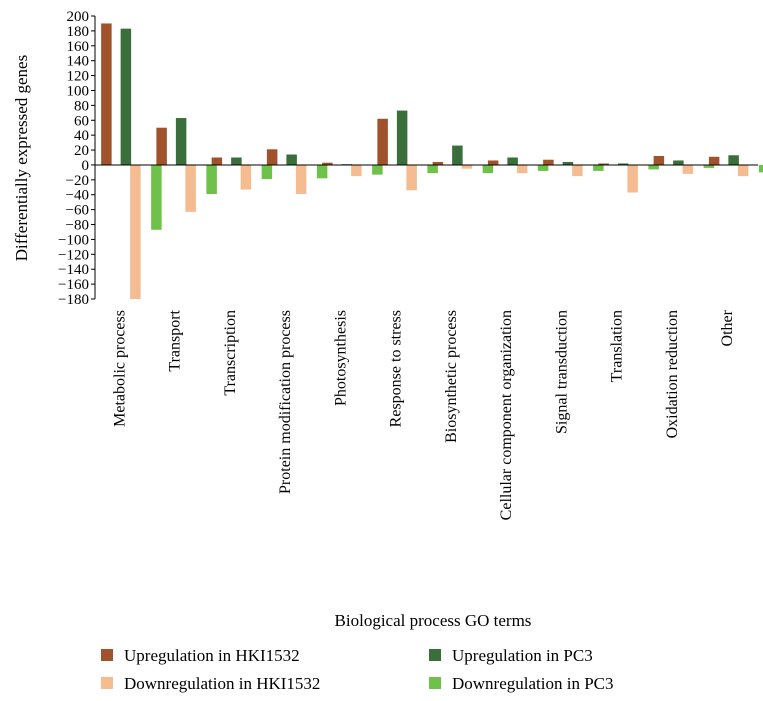  What do you see at coordinates (340, 358) in the screenshot?
I see `category-label-photosynthesis: Photosynthesis` at bounding box center [340, 358].